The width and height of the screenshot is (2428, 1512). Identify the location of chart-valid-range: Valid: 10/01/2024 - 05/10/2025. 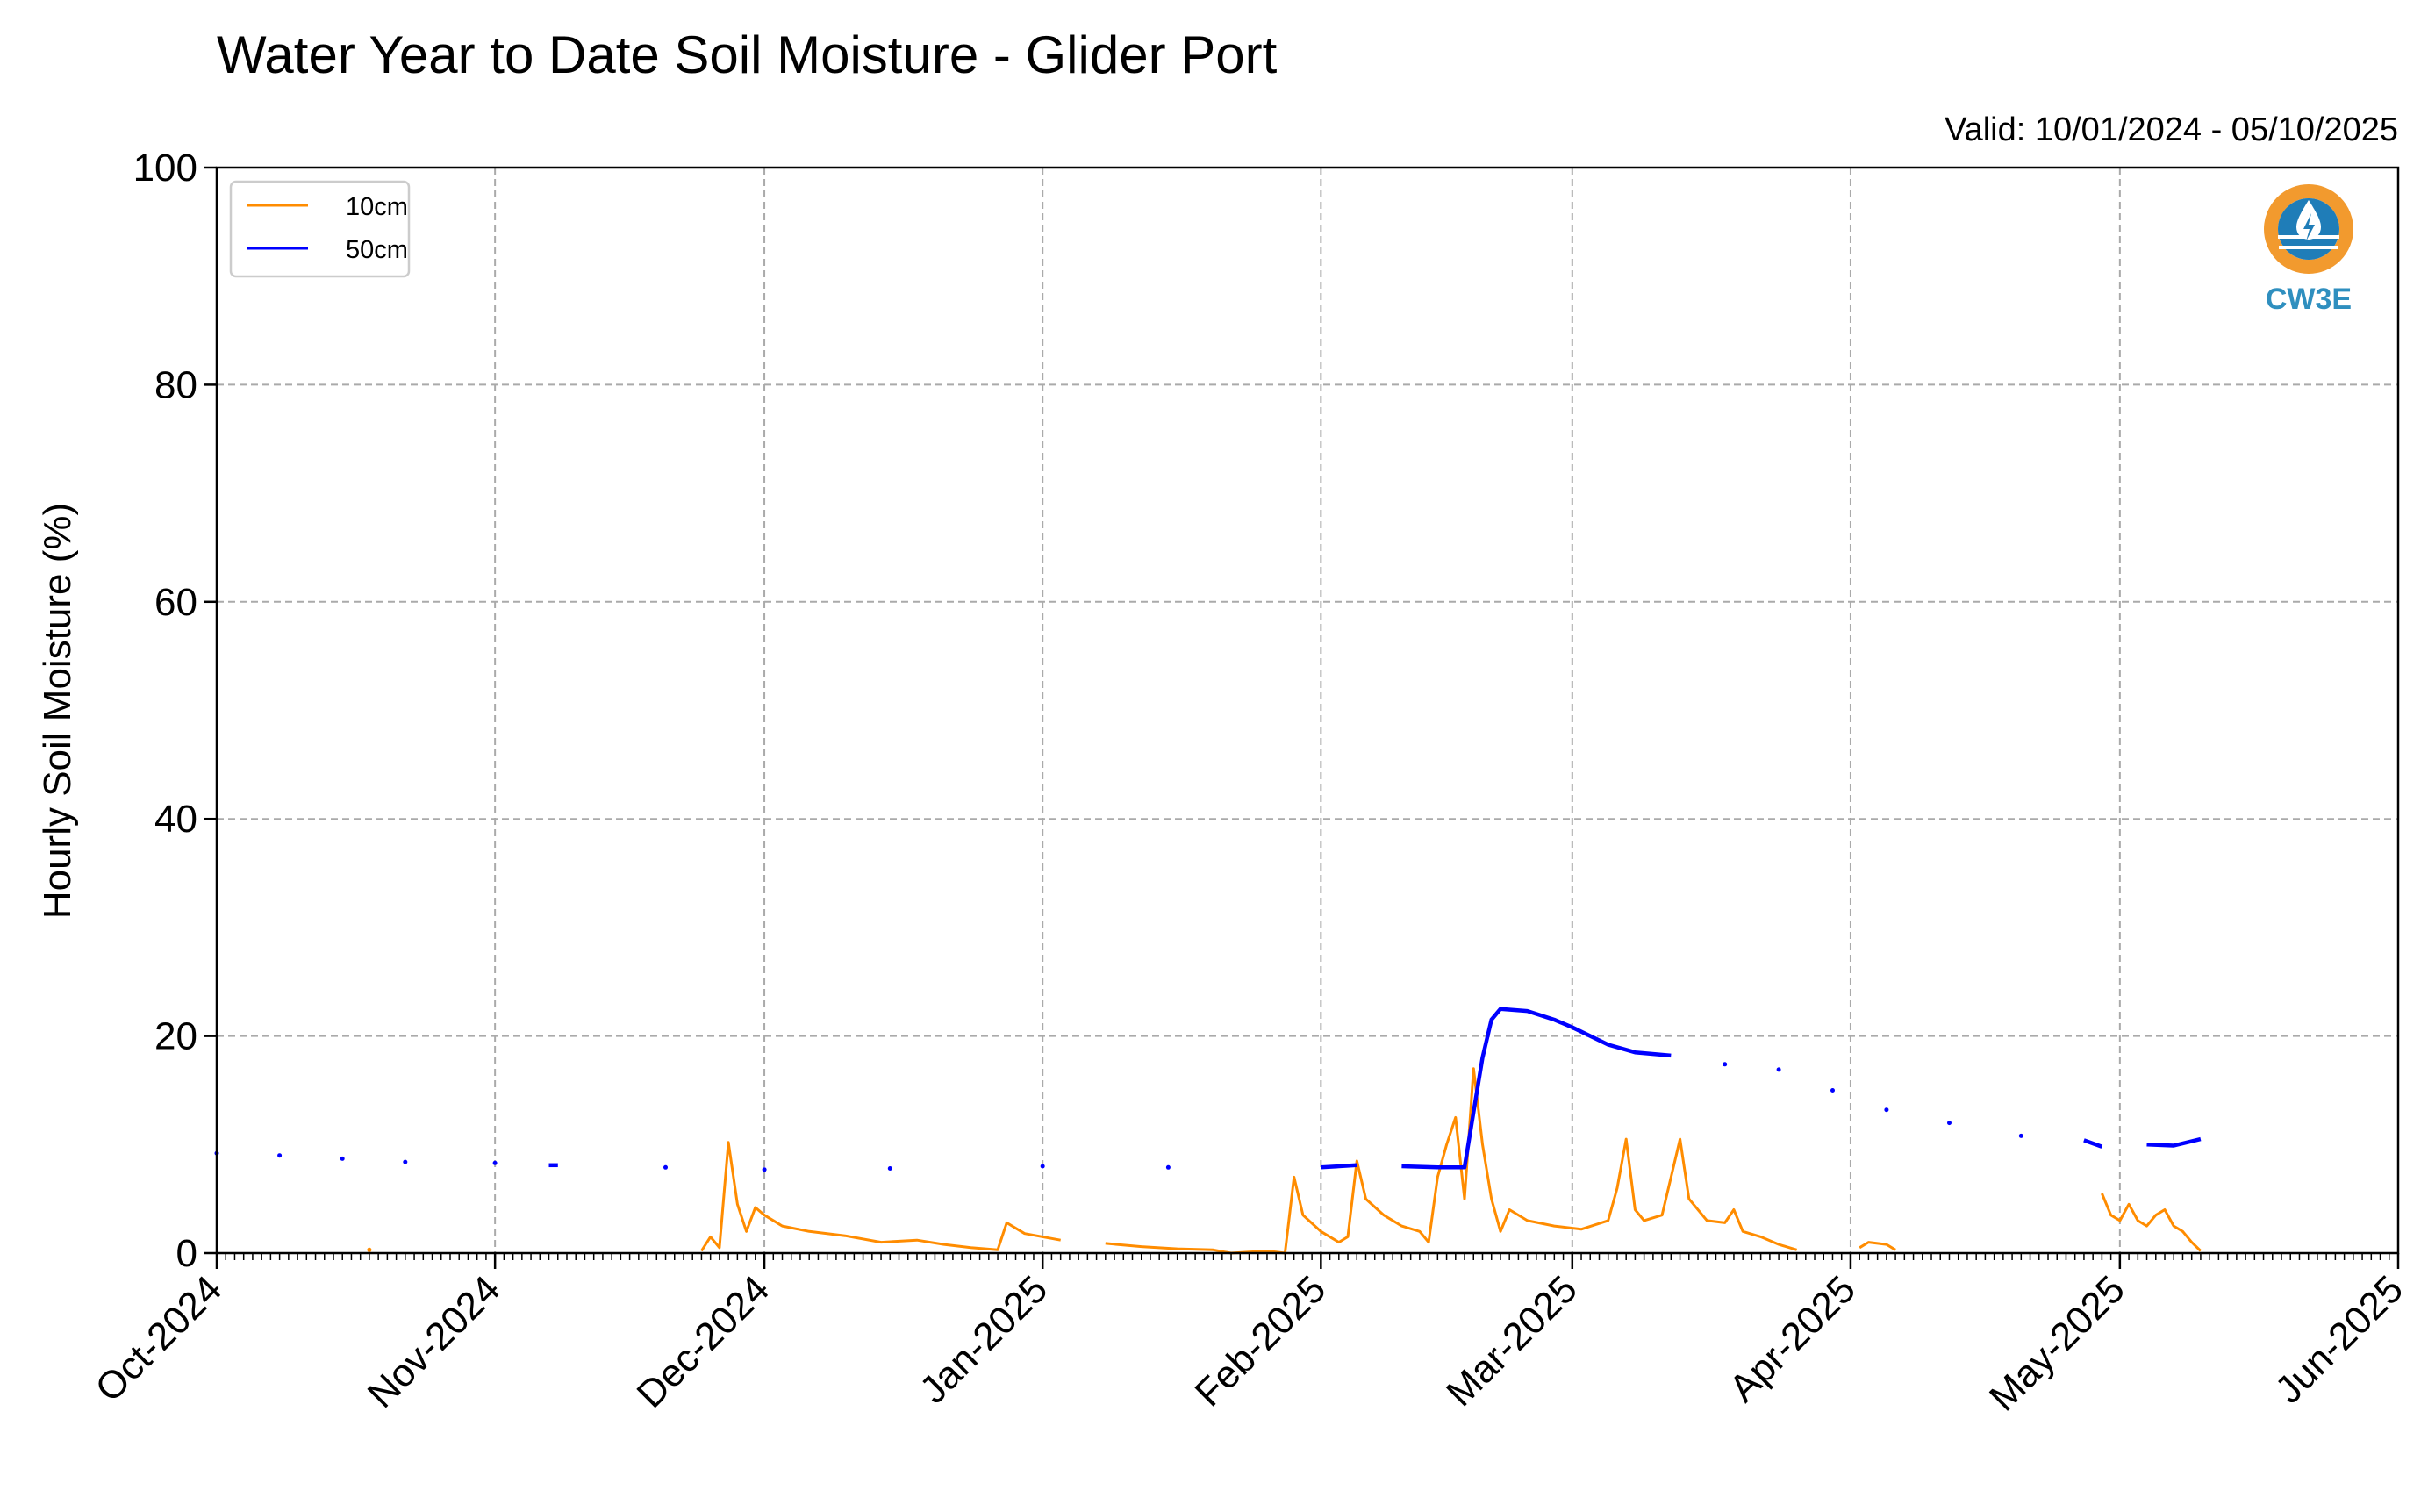
(2171, 129).